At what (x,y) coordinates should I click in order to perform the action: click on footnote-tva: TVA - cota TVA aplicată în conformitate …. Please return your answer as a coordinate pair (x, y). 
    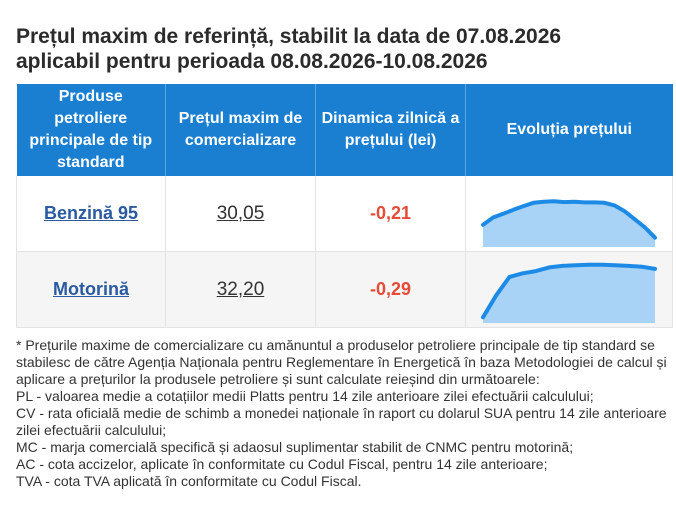
    Looking at the image, I should click on (189, 481).